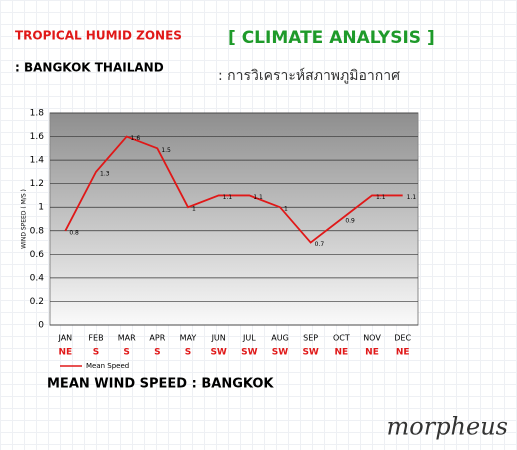 The width and height of the screenshot is (517, 450). Describe the element at coordinates (447, 427) in the screenshot. I see `logo: morpheus` at that location.